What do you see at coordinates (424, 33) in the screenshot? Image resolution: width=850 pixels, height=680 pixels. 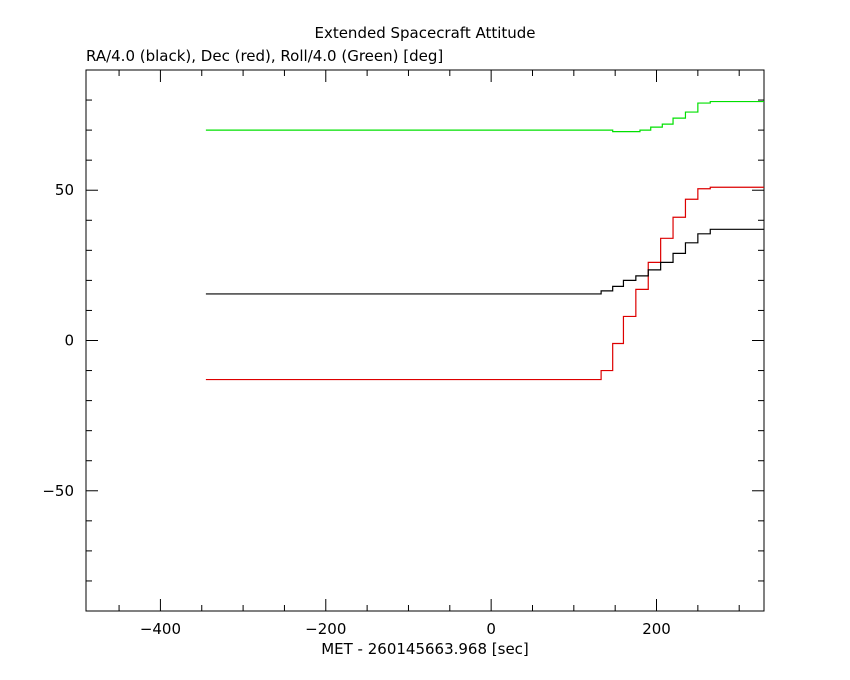 I see `chart-title: Extended Spacecraft Attitude` at bounding box center [424, 33].